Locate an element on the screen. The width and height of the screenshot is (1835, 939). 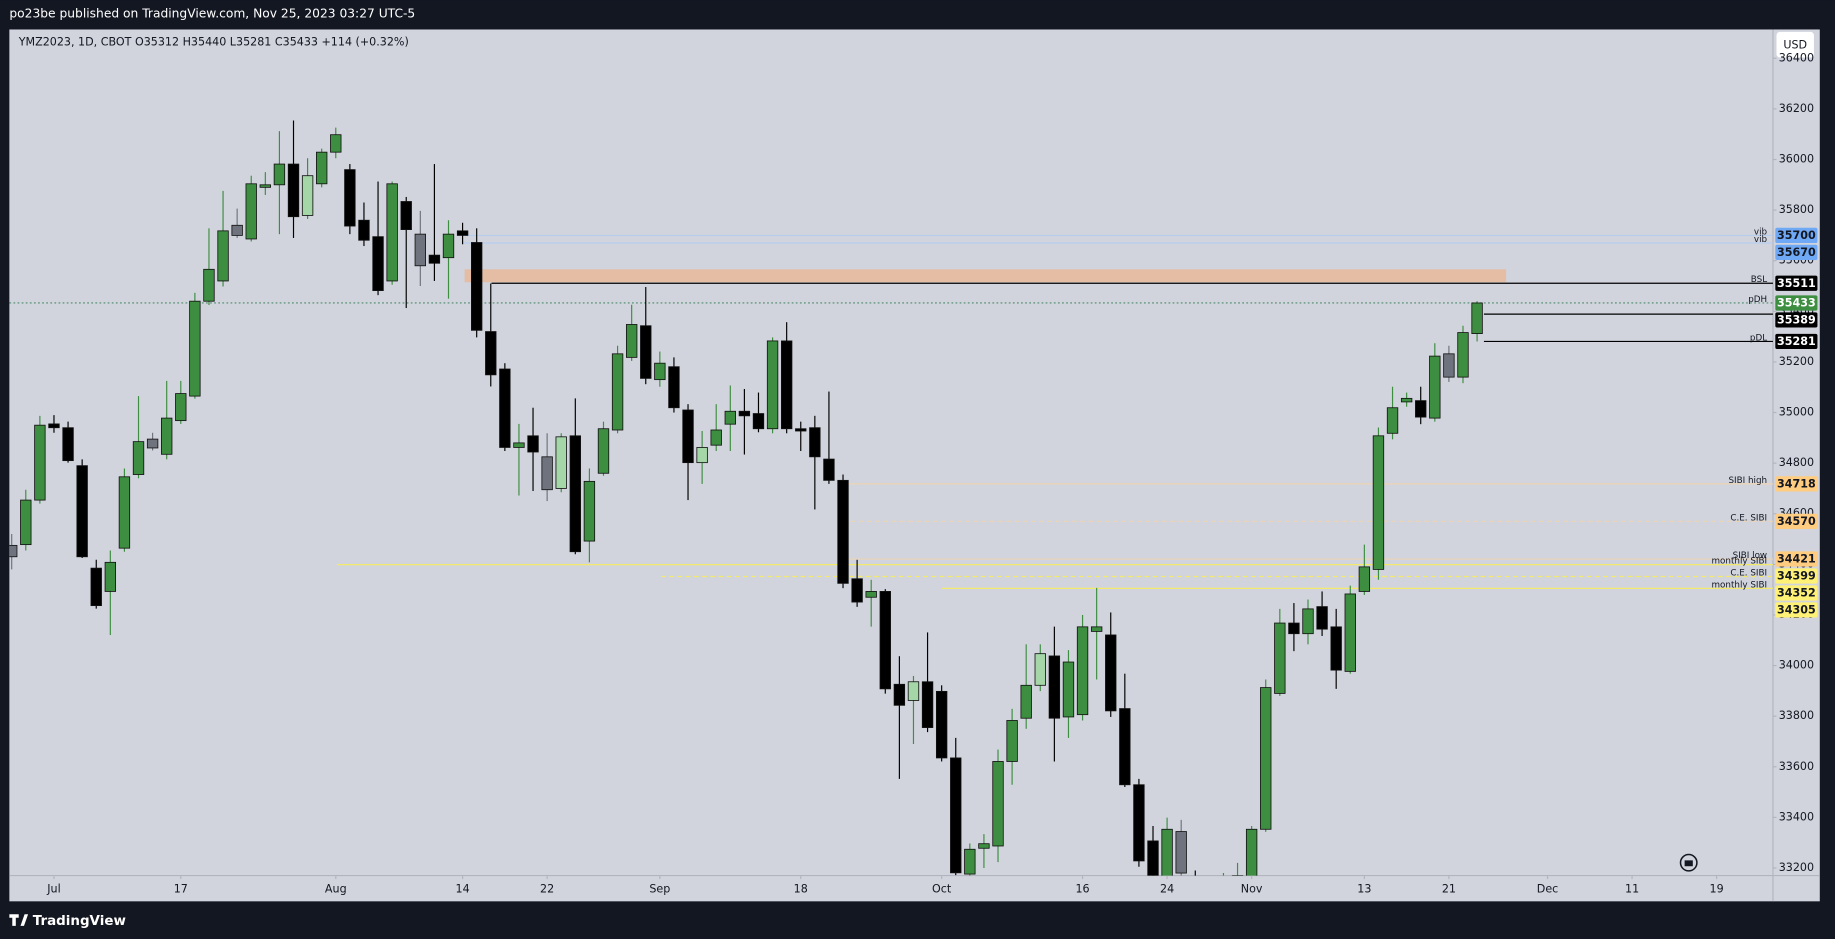
price-tag-label: 34352 is located at coordinates (1796, 593).